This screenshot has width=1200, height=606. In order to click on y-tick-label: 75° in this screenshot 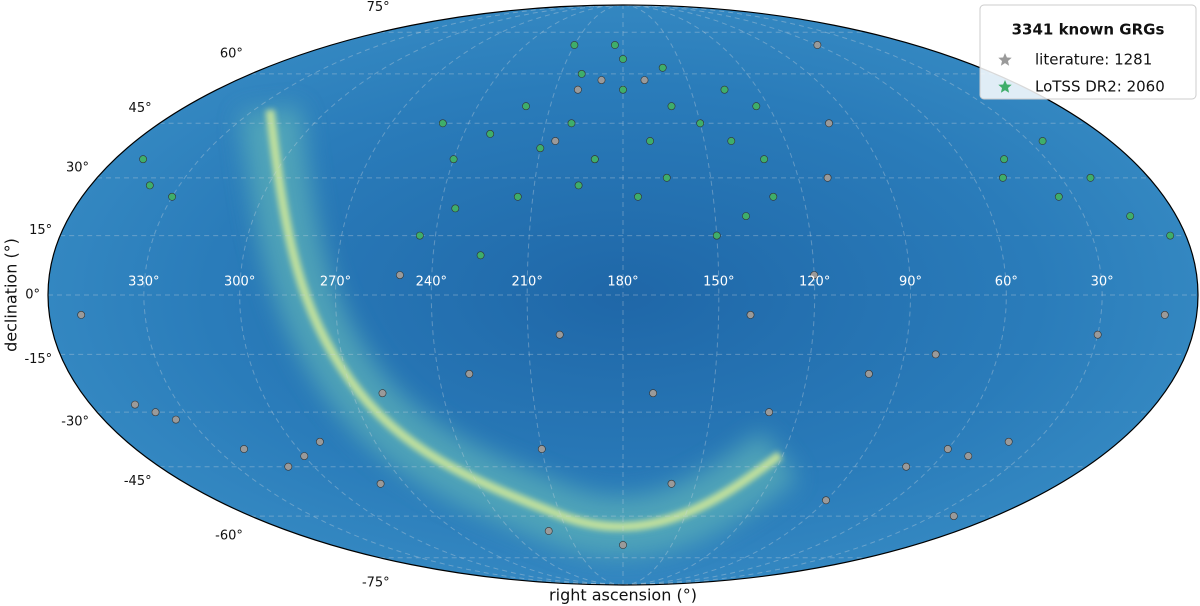, I will do `click(378, 7)`.